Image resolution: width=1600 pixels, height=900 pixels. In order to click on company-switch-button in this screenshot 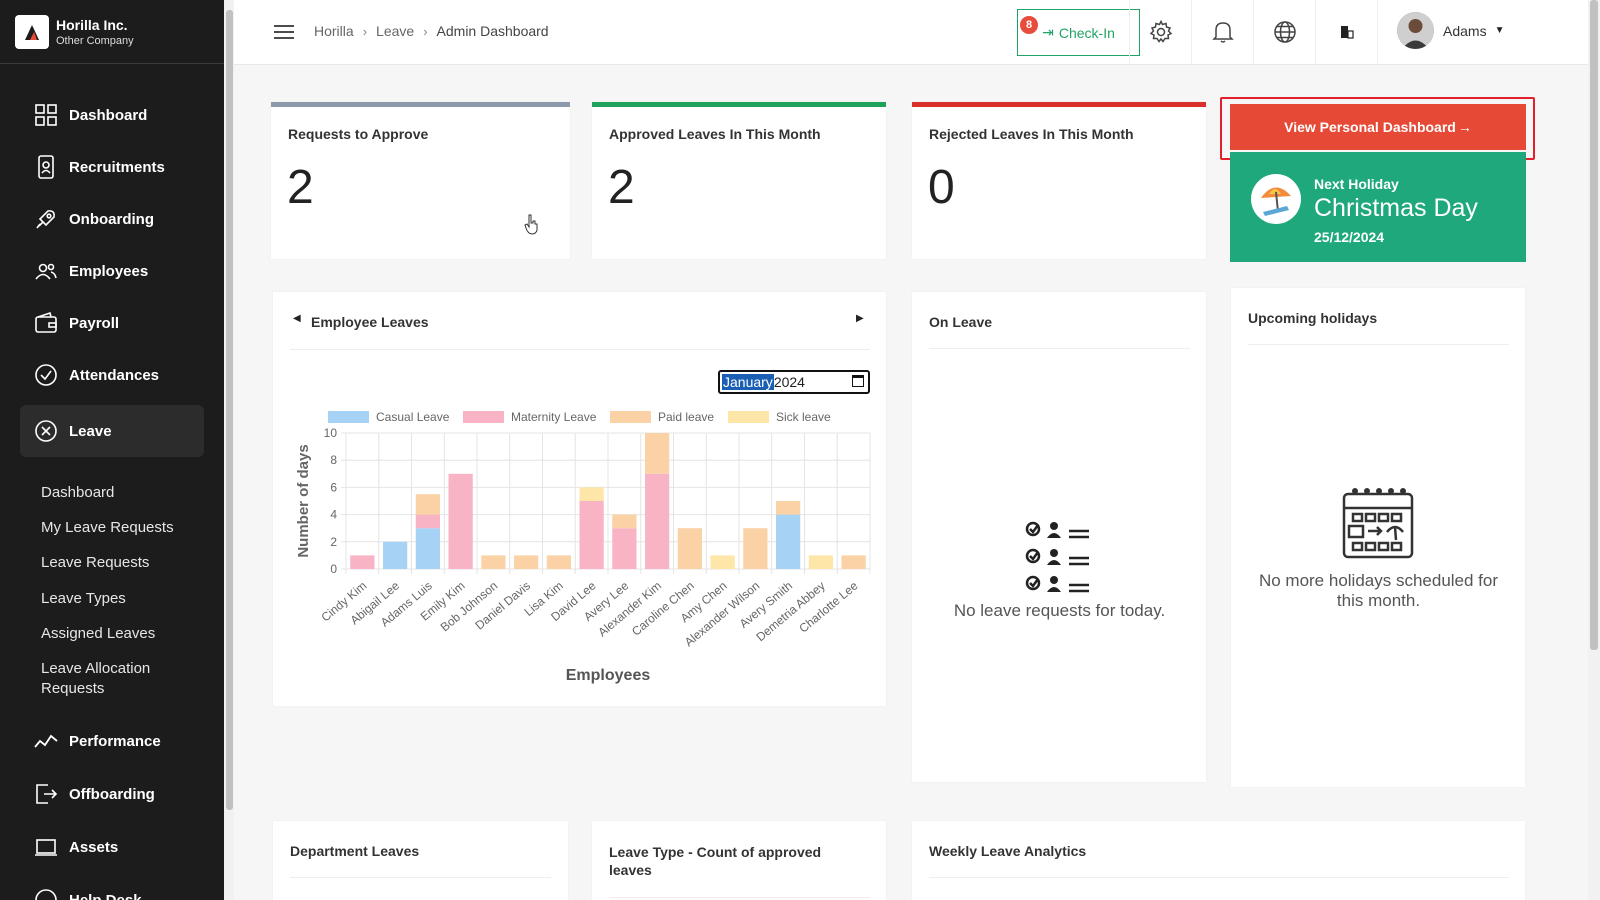, I will do `click(1346, 32)`.